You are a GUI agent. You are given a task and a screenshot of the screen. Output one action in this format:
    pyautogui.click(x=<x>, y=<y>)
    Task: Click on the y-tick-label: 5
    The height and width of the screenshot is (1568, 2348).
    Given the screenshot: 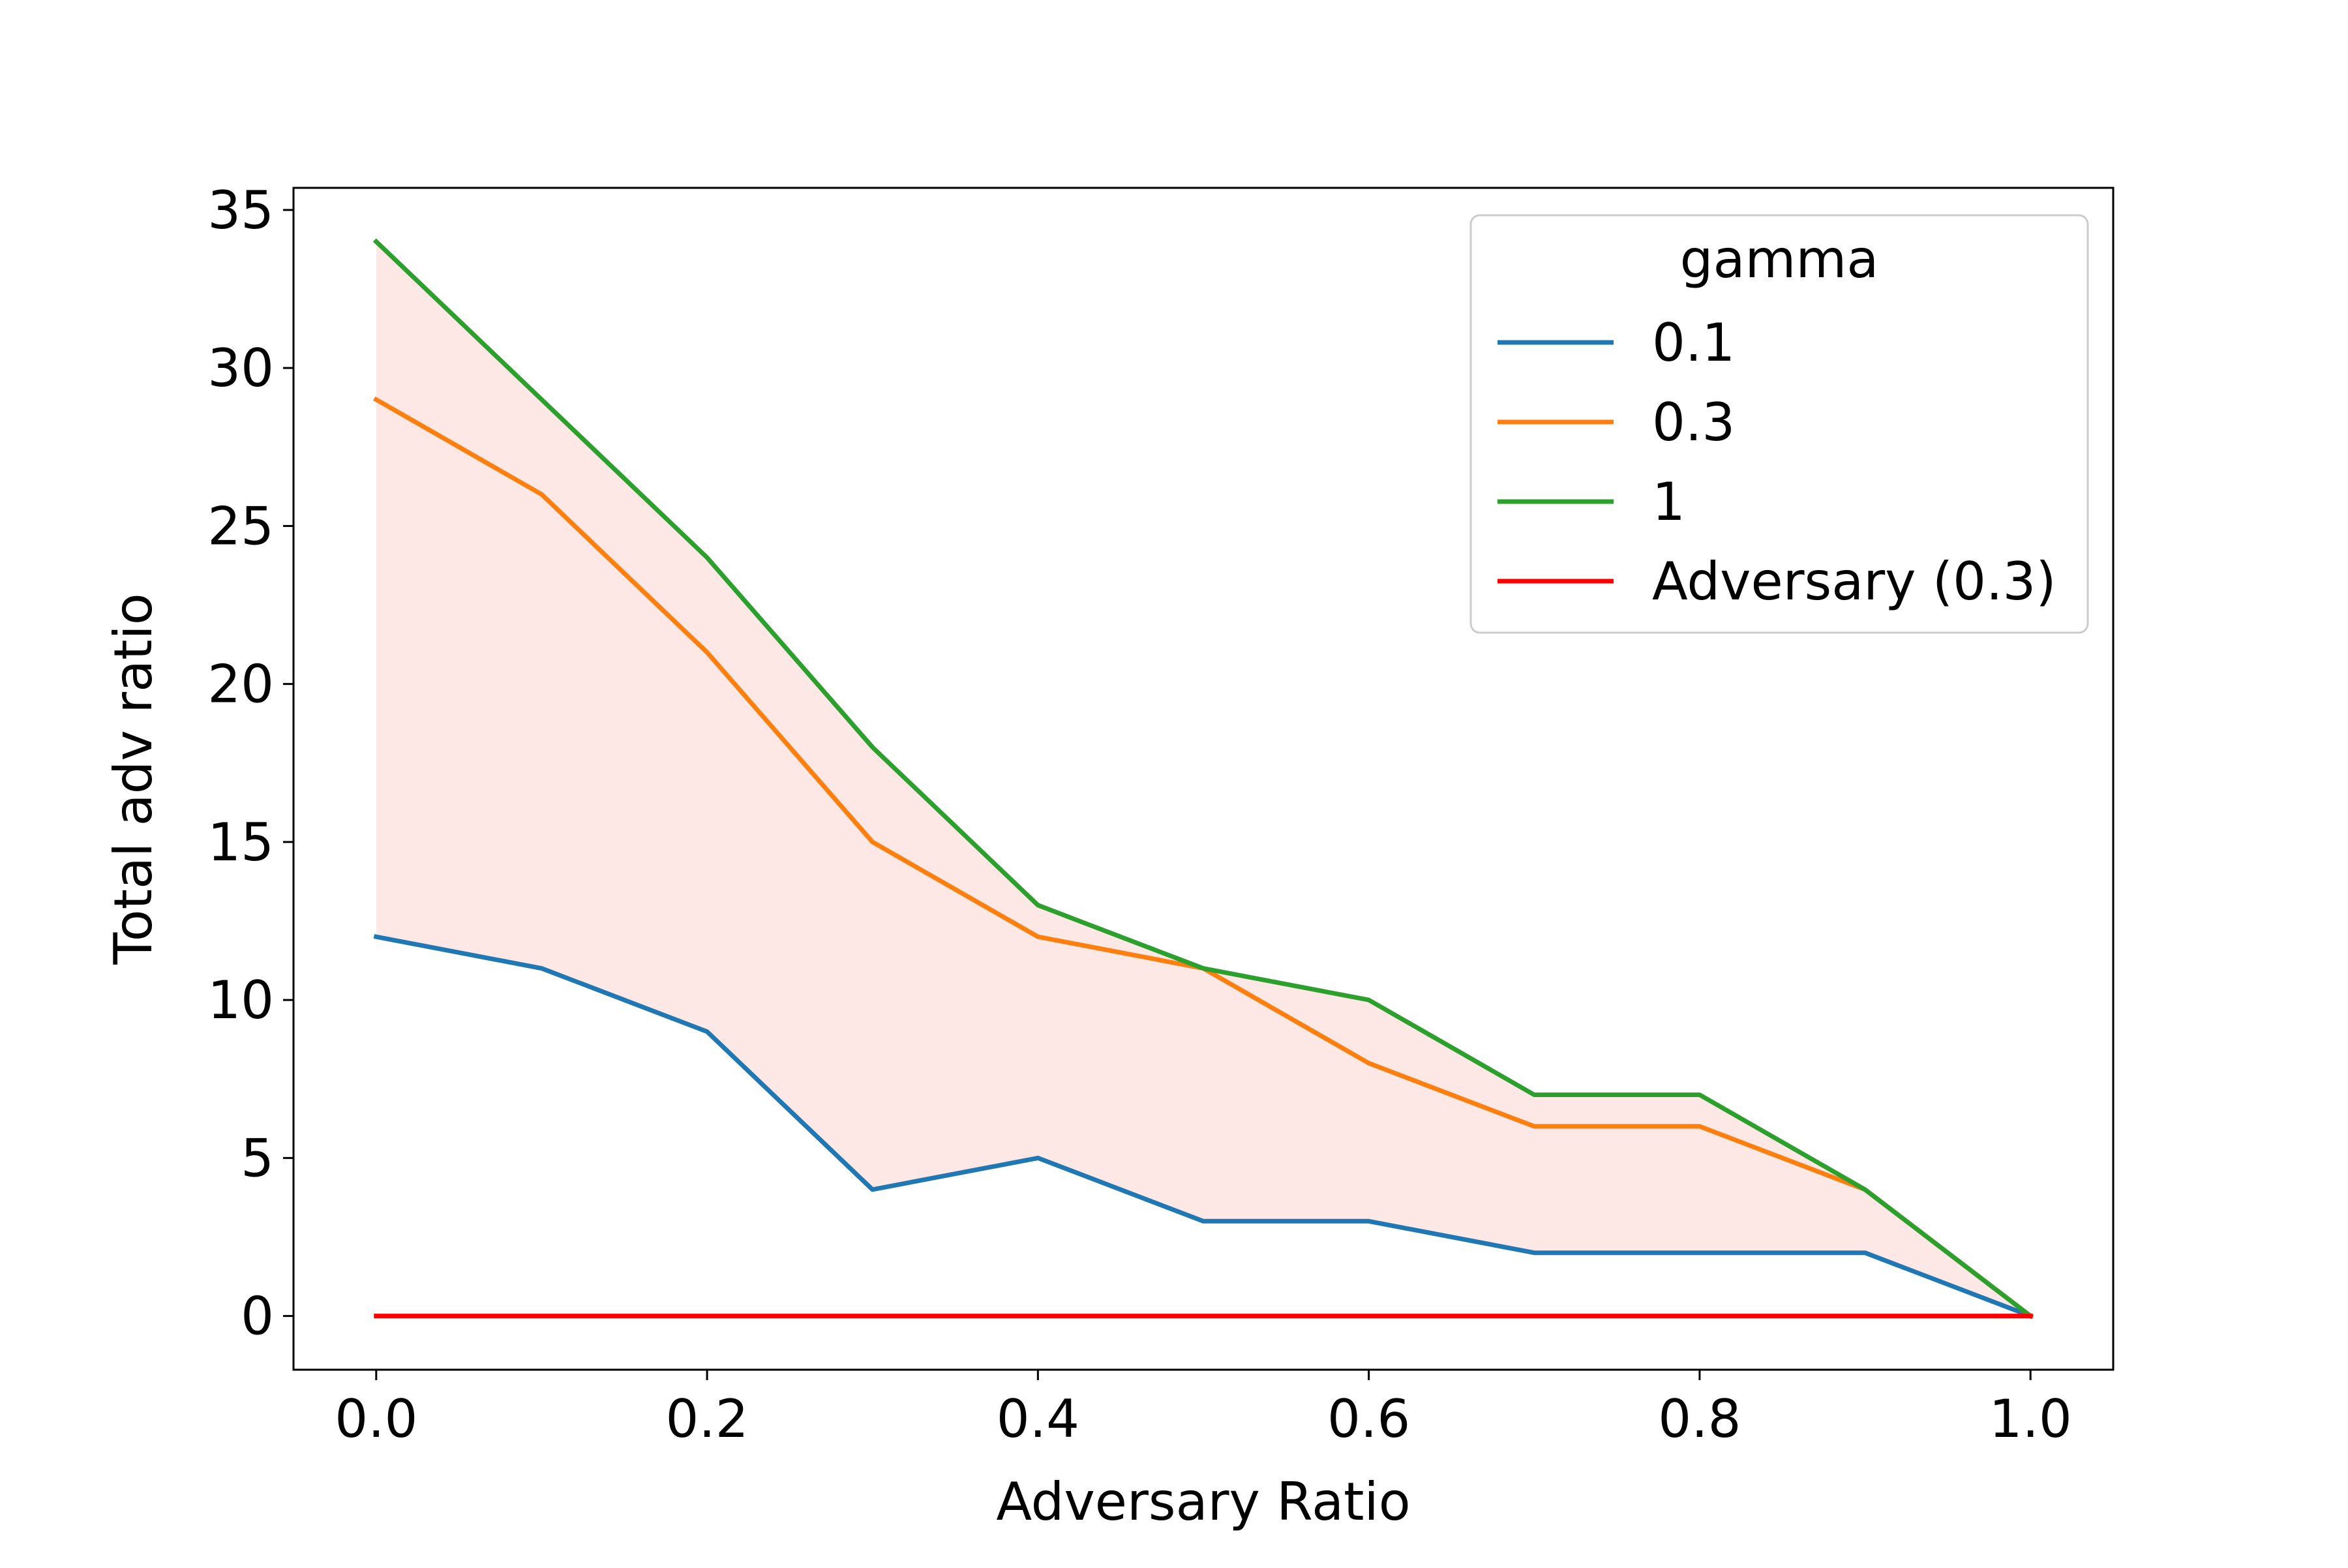 What is the action you would take?
    pyautogui.click(x=257, y=1158)
    